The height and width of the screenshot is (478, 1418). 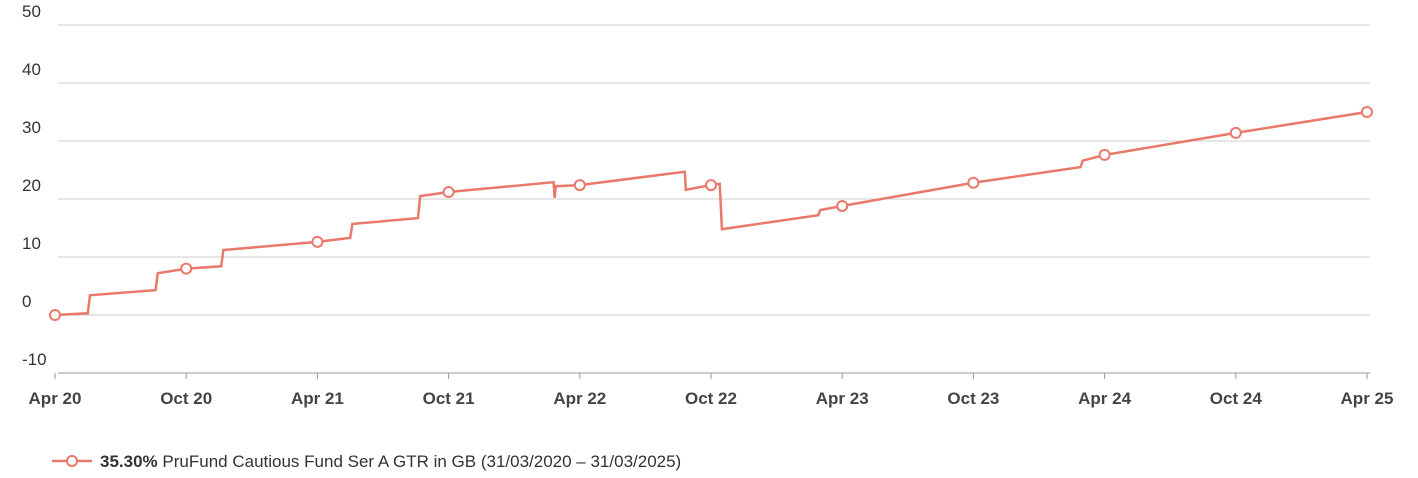 What do you see at coordinates (579, 398) in the screenshot?
I see `x-tick-label: Apr 22` at bounding box center [579, 398].